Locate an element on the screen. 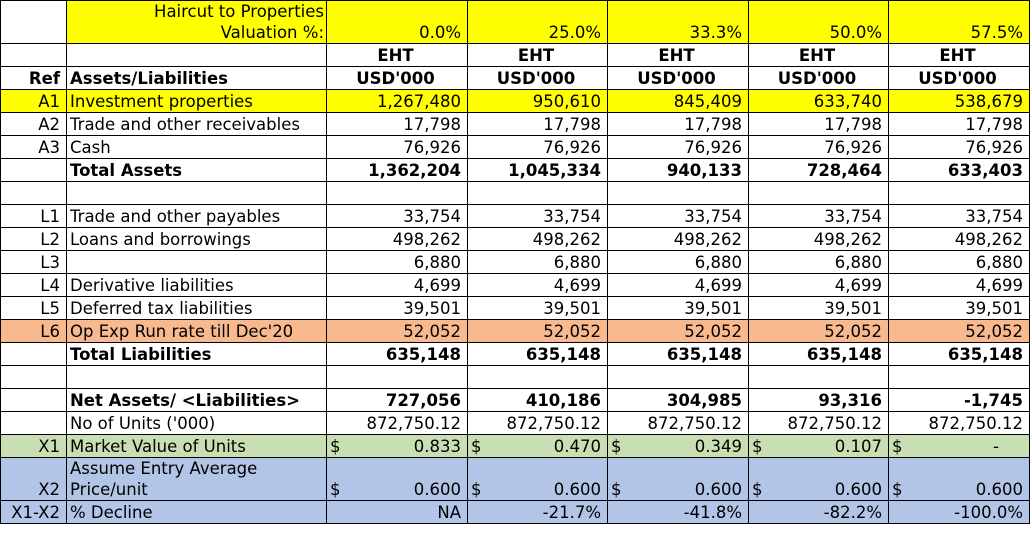 The image size is (1032, 543). desc-cell: Trade and other payables is located at coordinates (196, 216).